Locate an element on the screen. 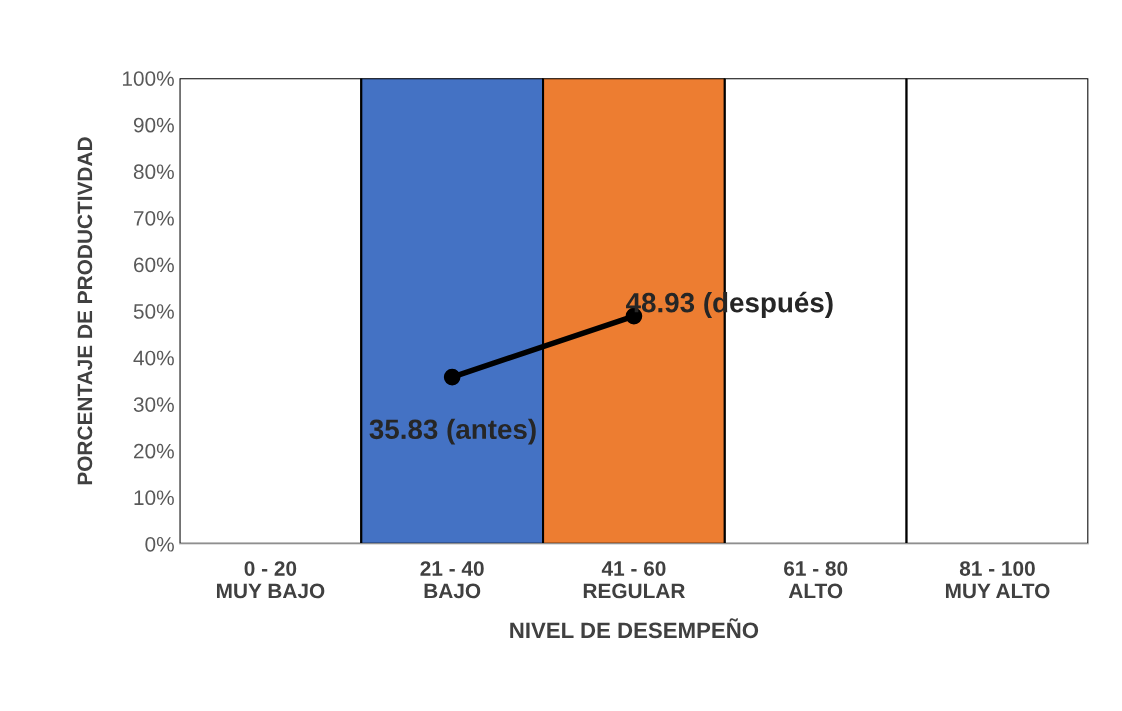 This screenshot has width=1122, height=711. y-tick-label: 40% is located at coordinates (153, 358).